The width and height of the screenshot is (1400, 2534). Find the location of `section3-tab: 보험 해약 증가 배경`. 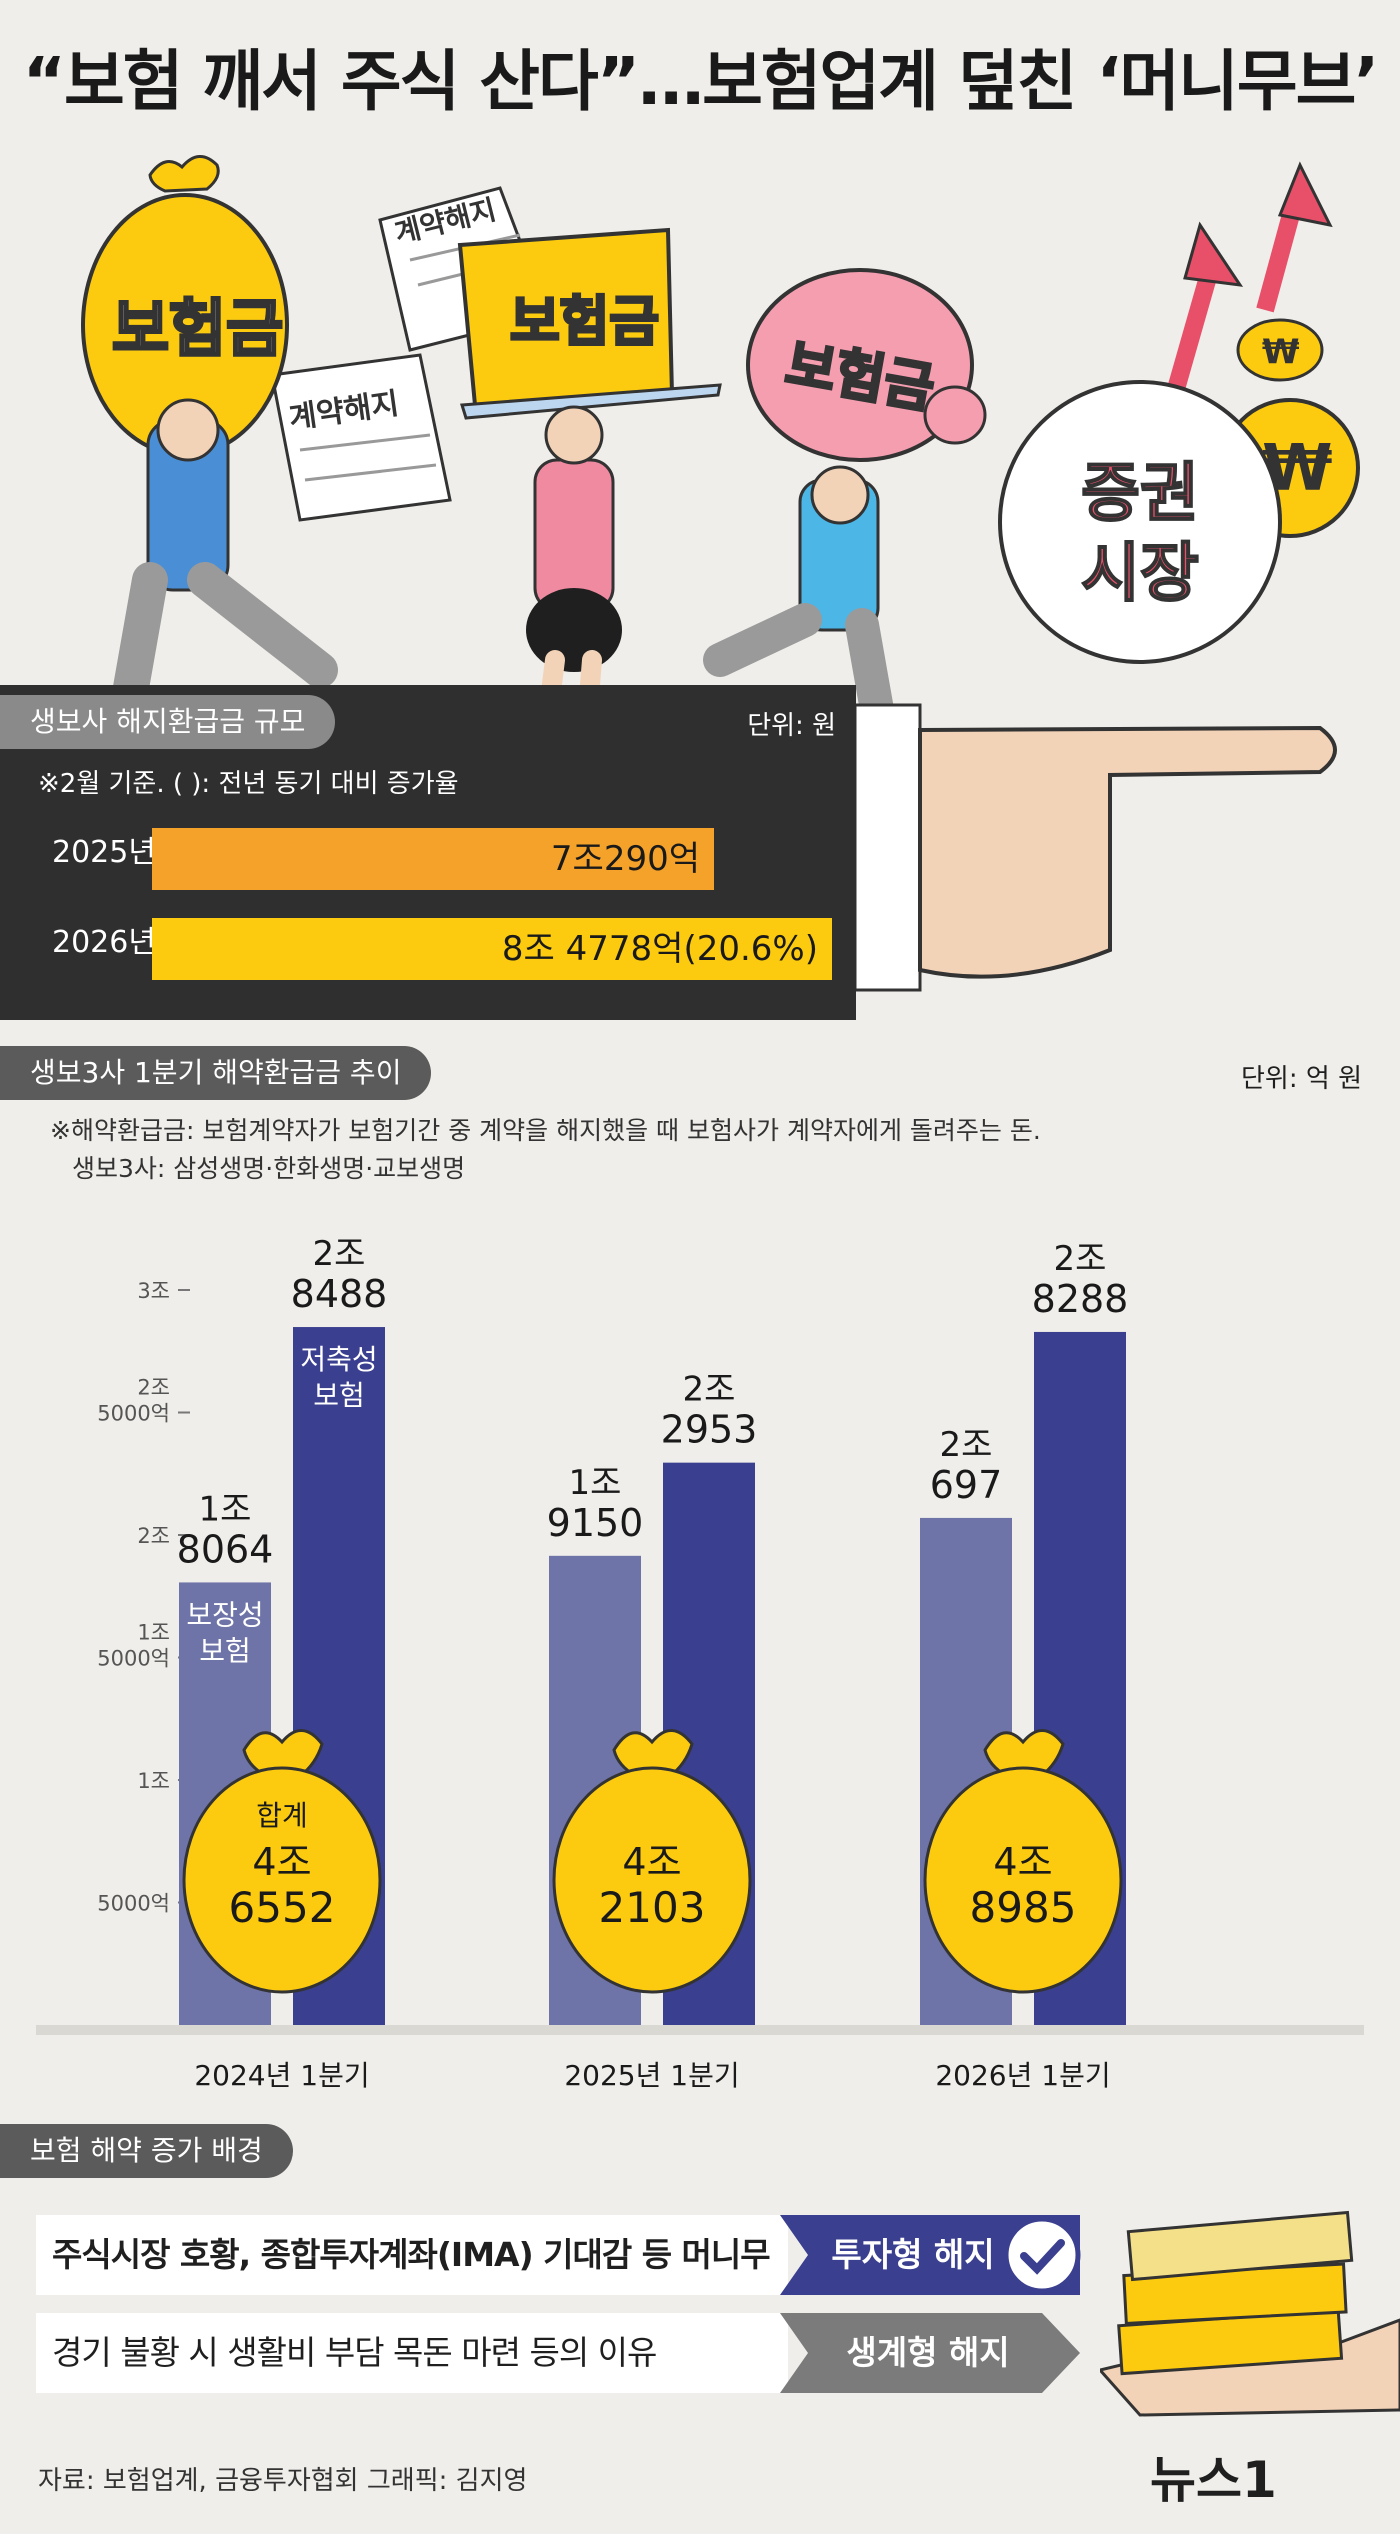

section3-tab: 보험 해약 증가 배경 is located at coordinates (146, 2151).